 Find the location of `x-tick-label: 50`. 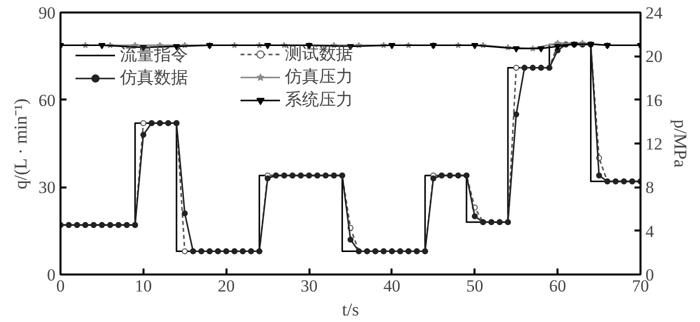

x-tick-label: 50 is located at coordinates (475, 286).